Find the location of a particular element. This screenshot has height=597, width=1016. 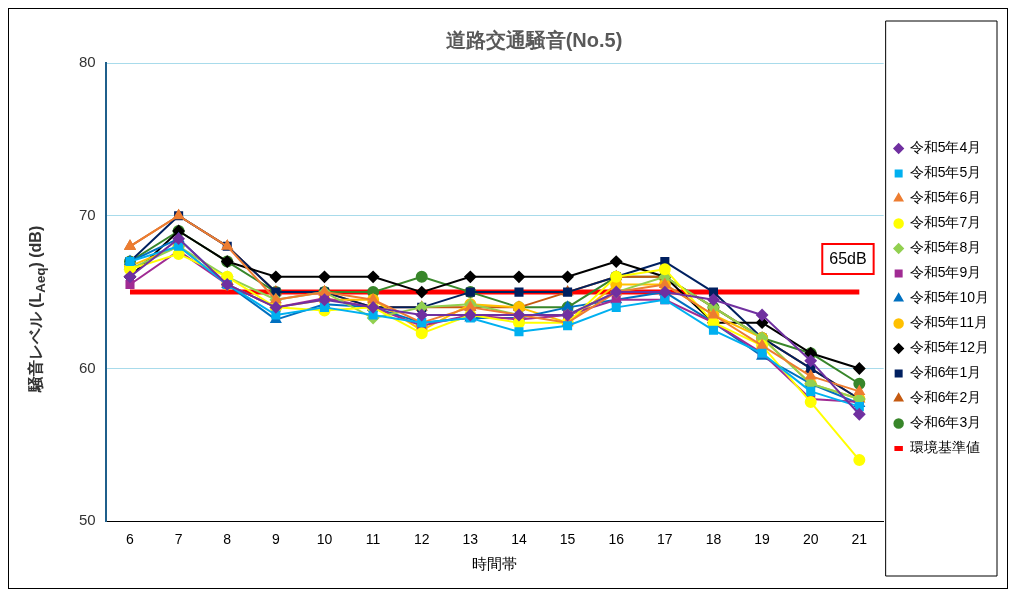

y-tick-label: 80 is located at coordinates (87, 62).